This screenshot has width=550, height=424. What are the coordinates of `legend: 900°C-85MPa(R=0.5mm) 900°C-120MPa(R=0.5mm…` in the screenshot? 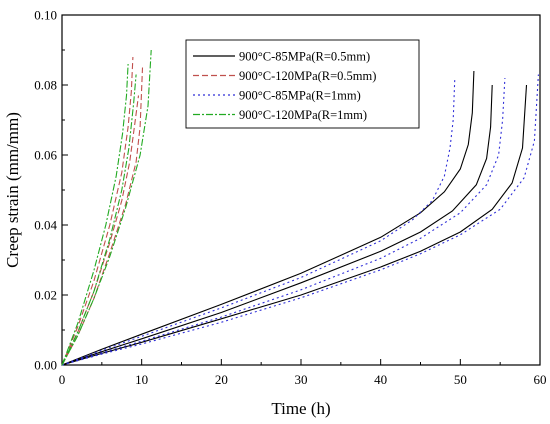 It's located at (302, 84).